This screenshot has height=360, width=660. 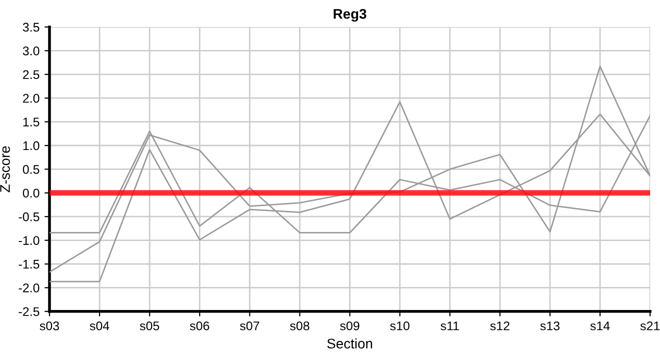 What do you see at coordinates (600, 326) in the screenshot?
I see `x-tick-label: s14` at bounding box center [600, 326].